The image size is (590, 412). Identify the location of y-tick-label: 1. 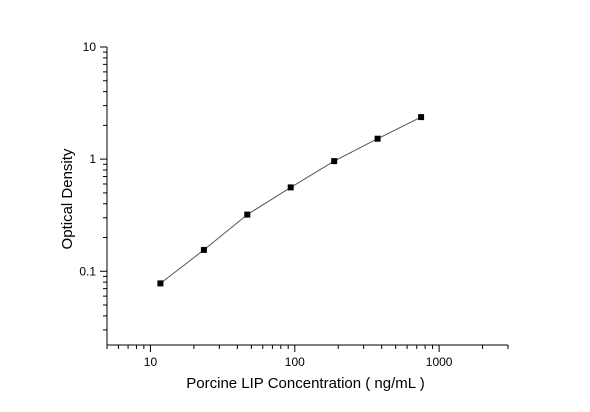
(92, 159).